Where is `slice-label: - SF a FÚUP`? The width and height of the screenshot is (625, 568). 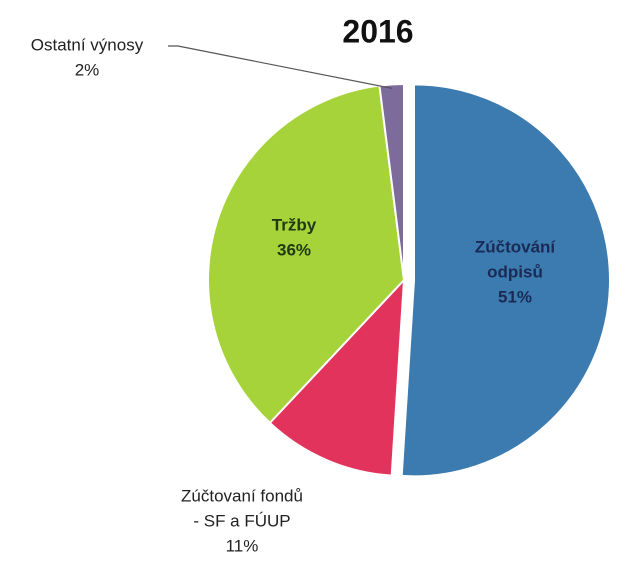 slice-label: - SF a FÚUP is located at coordinates (241, 520).